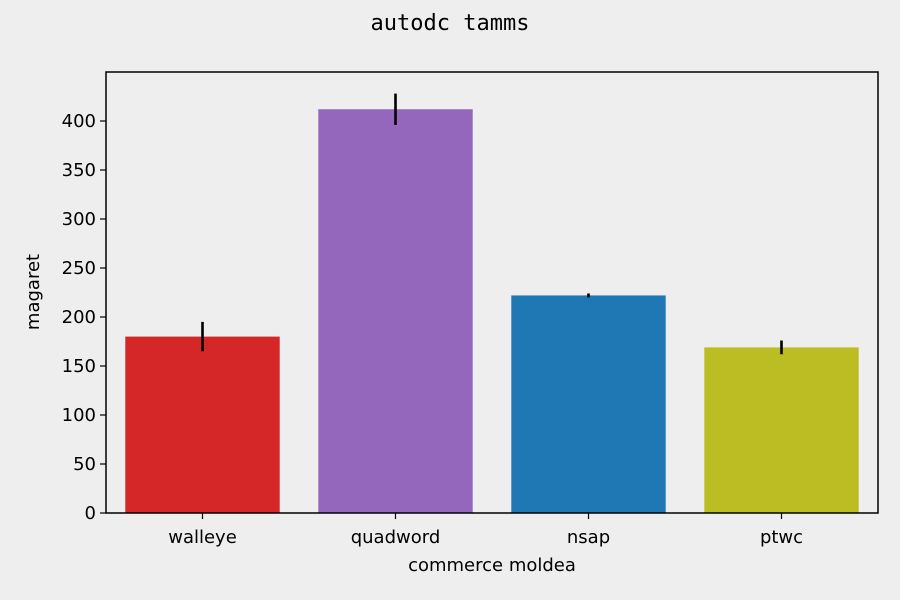 The height and width of the screenshot is (600, 900). Describe the element at coordinates (492, 565) in the screenshot. I see `x-axis-label: commerce moldea` at that location.